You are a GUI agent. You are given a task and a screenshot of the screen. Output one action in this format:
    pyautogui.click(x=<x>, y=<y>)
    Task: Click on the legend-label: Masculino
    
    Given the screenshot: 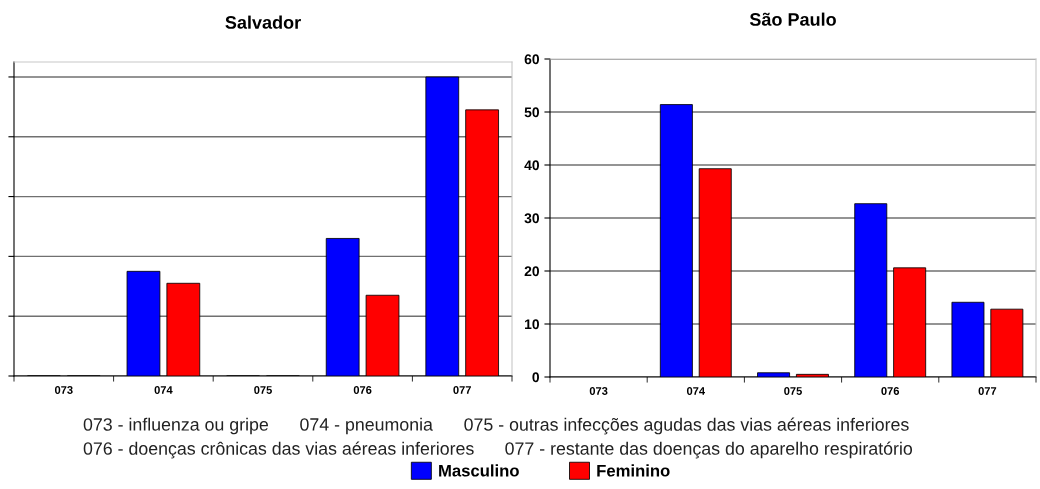 What is the action you would take?
    pyautogui.click(x=479, y=470)
    